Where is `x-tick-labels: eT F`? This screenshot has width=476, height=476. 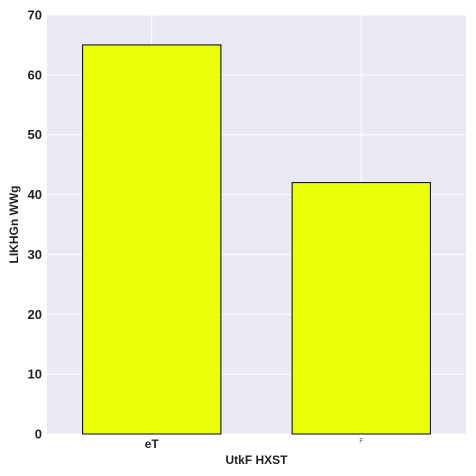 x-tick-labels: eT F is located at coordinates (254, 444).